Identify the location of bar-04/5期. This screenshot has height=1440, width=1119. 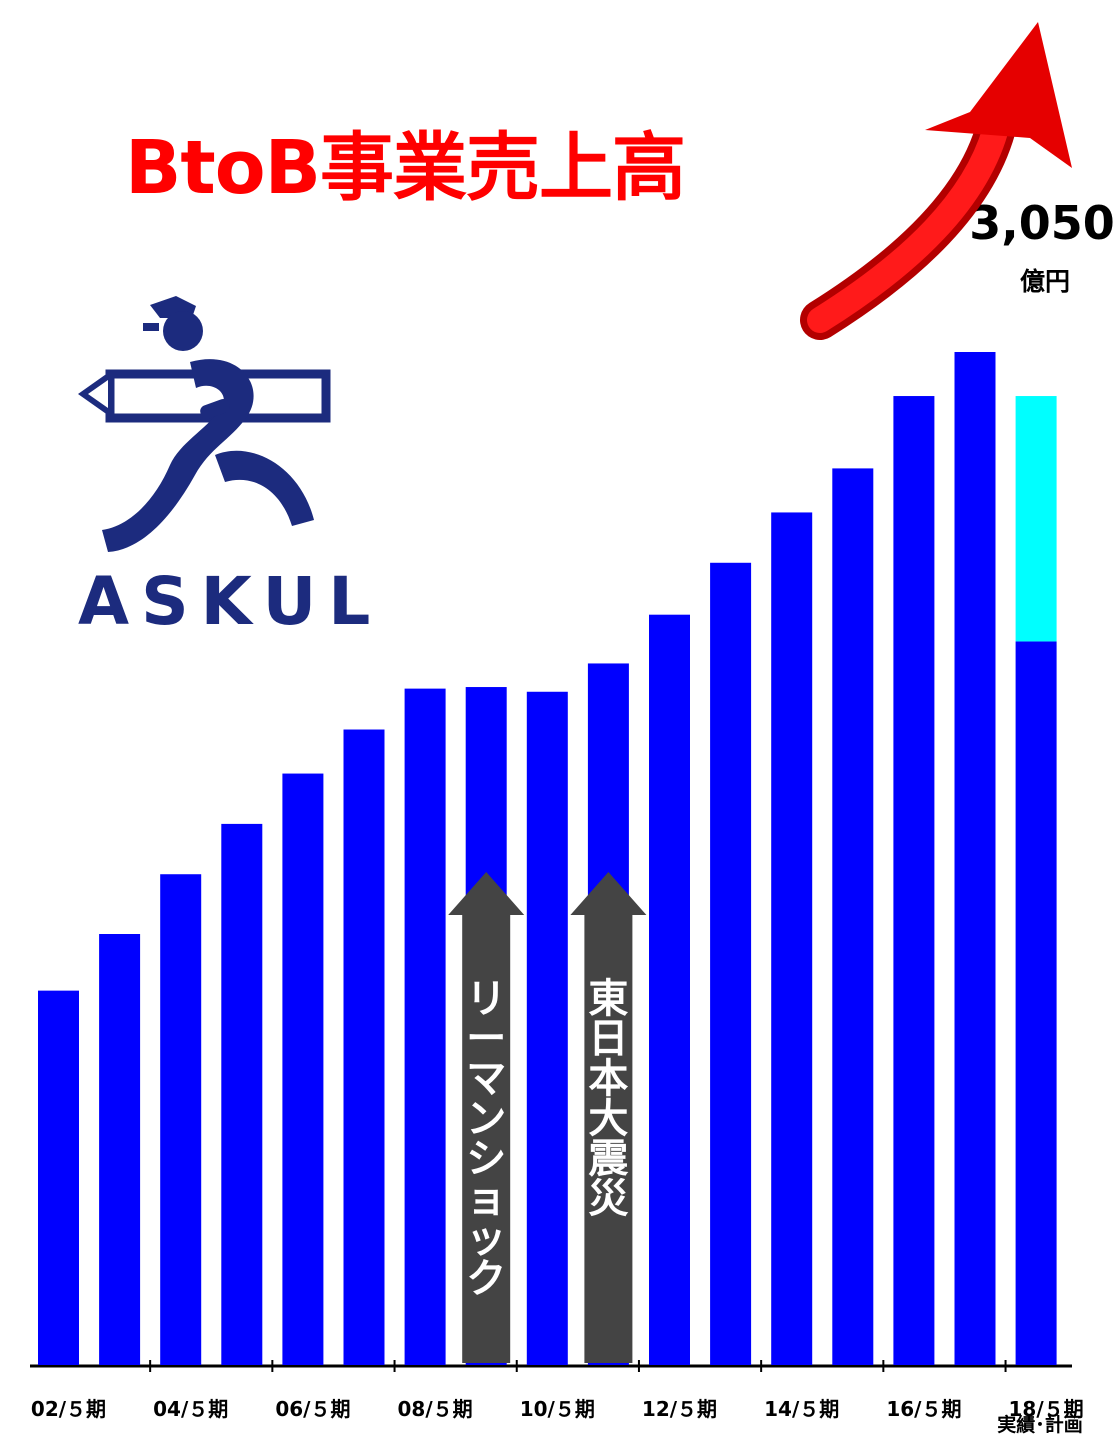
(181, 1119).